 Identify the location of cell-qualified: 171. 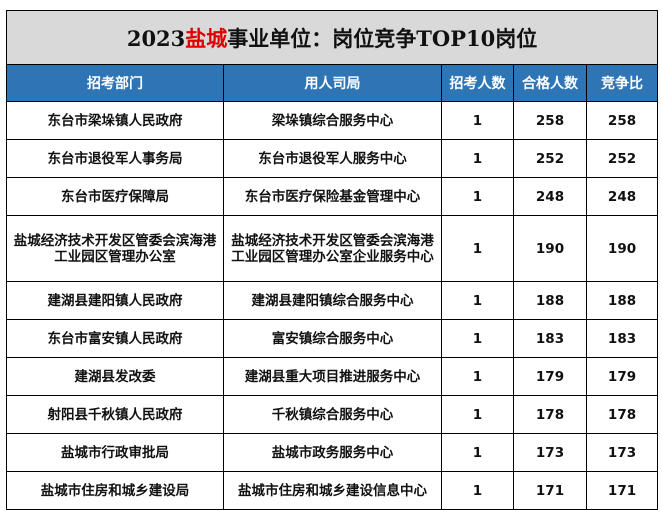
(550, 490).